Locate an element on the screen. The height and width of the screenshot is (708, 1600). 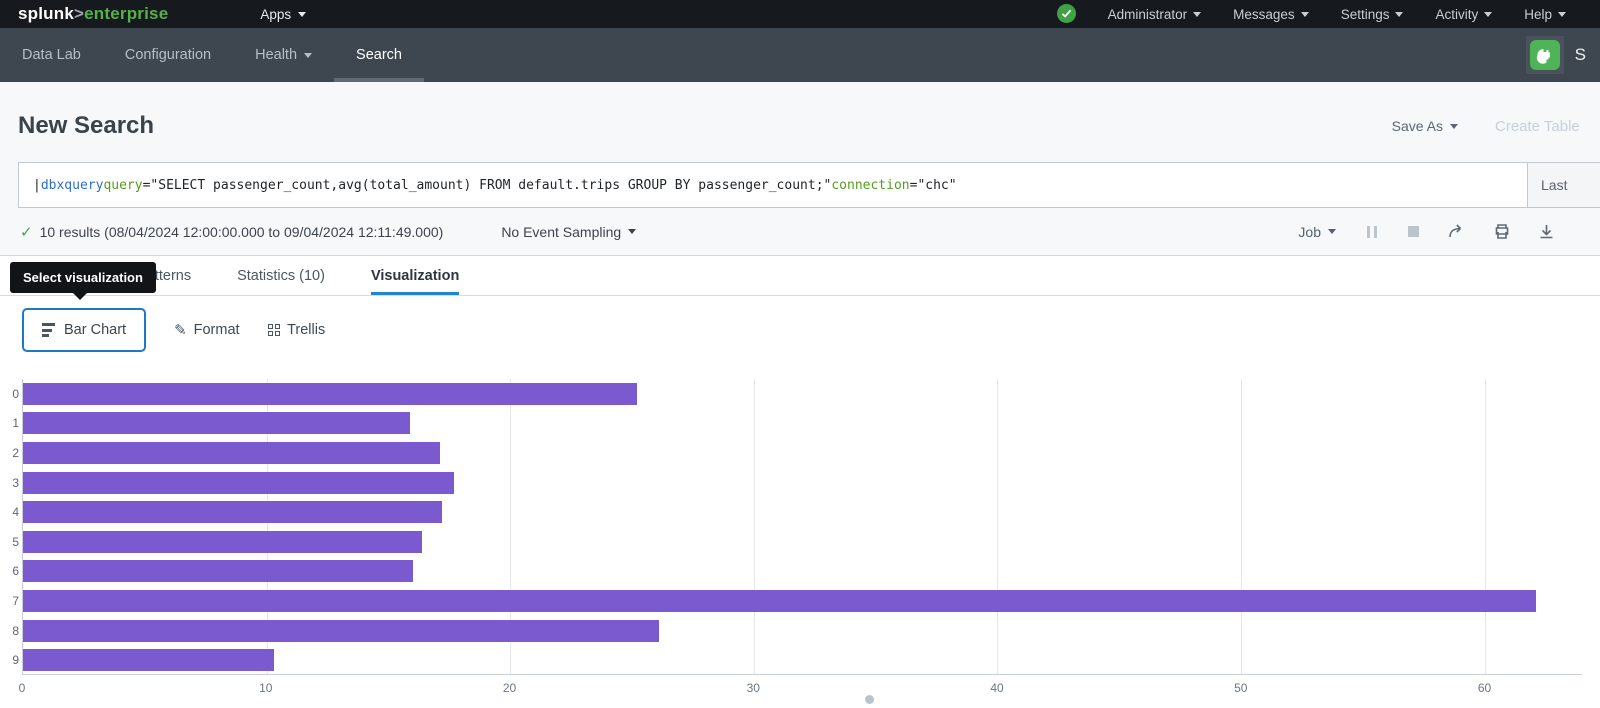
format-button: ✎ Format is located at coordinates (207, 330).